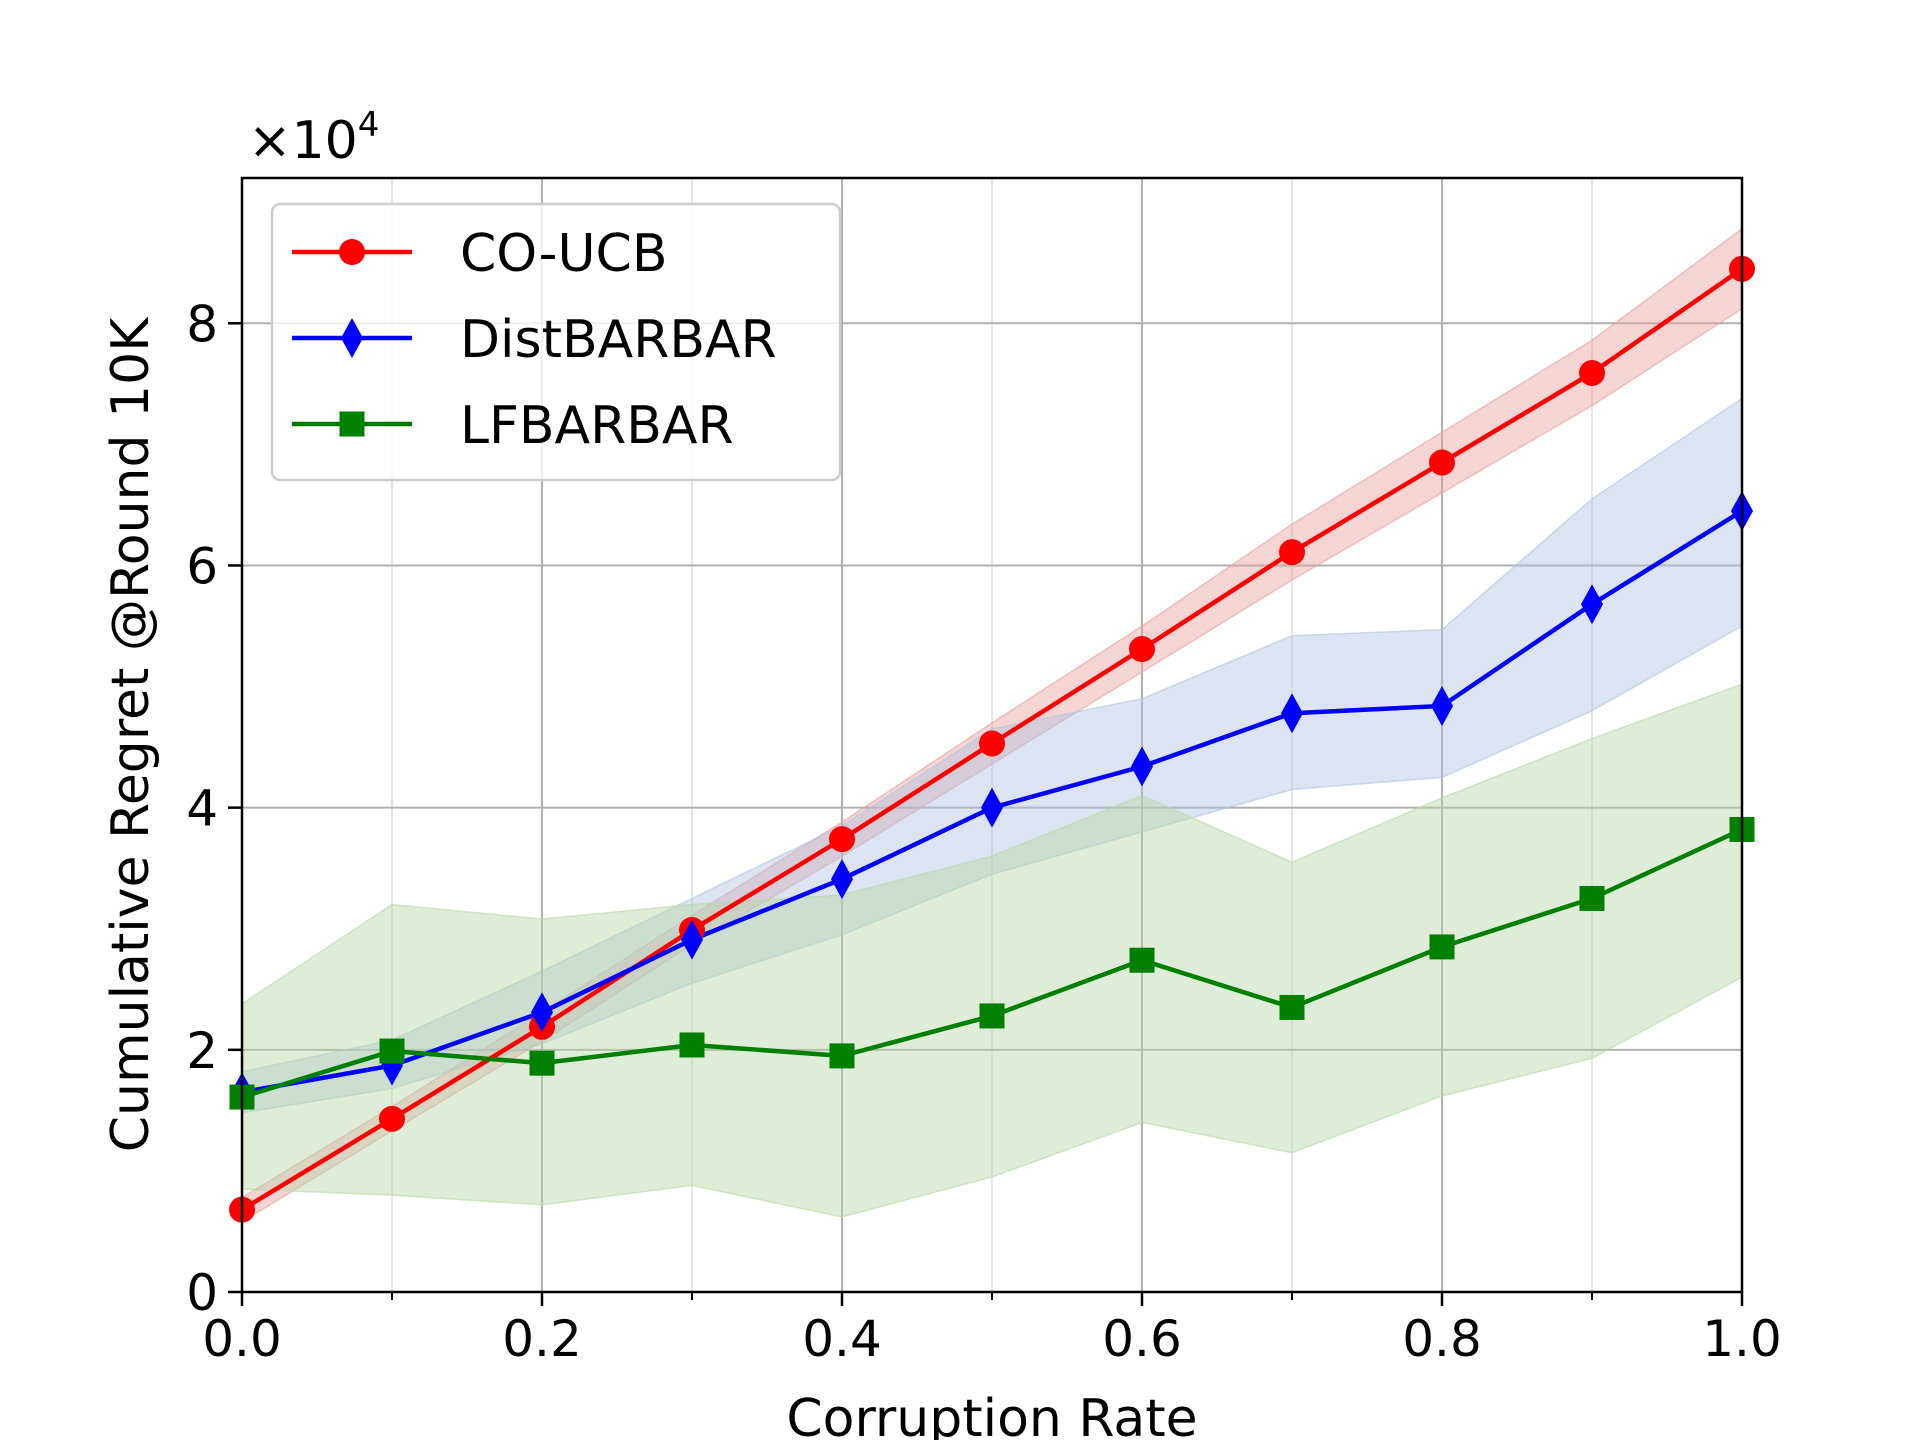 This screenshot has height=1445, width=1920. I want to click on y-tick-label-3: 6, so click(202, 566).